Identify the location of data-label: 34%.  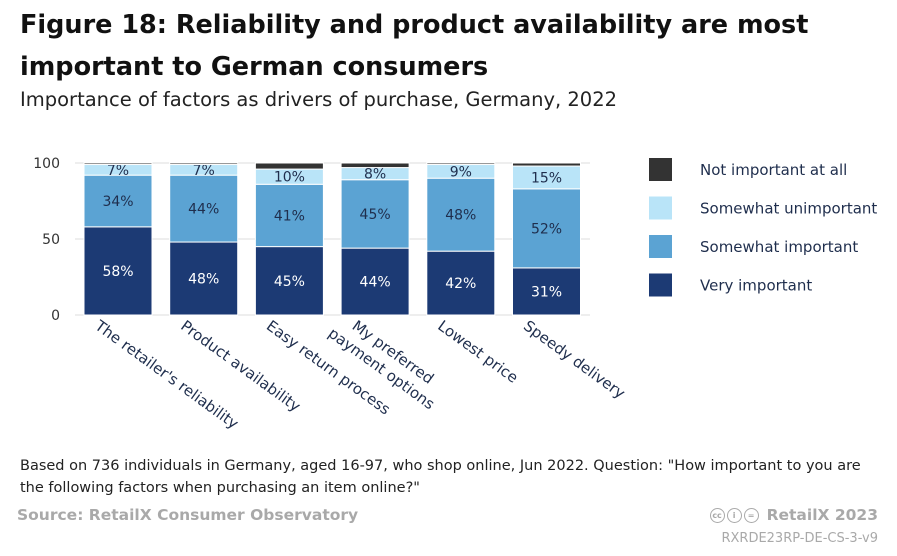
(117, 202).